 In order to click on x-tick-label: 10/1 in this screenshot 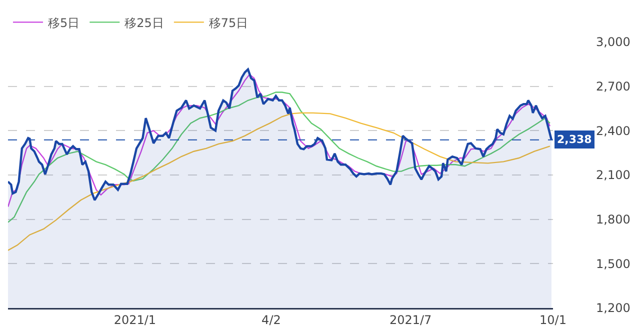, I will do `click(553, 319)`.